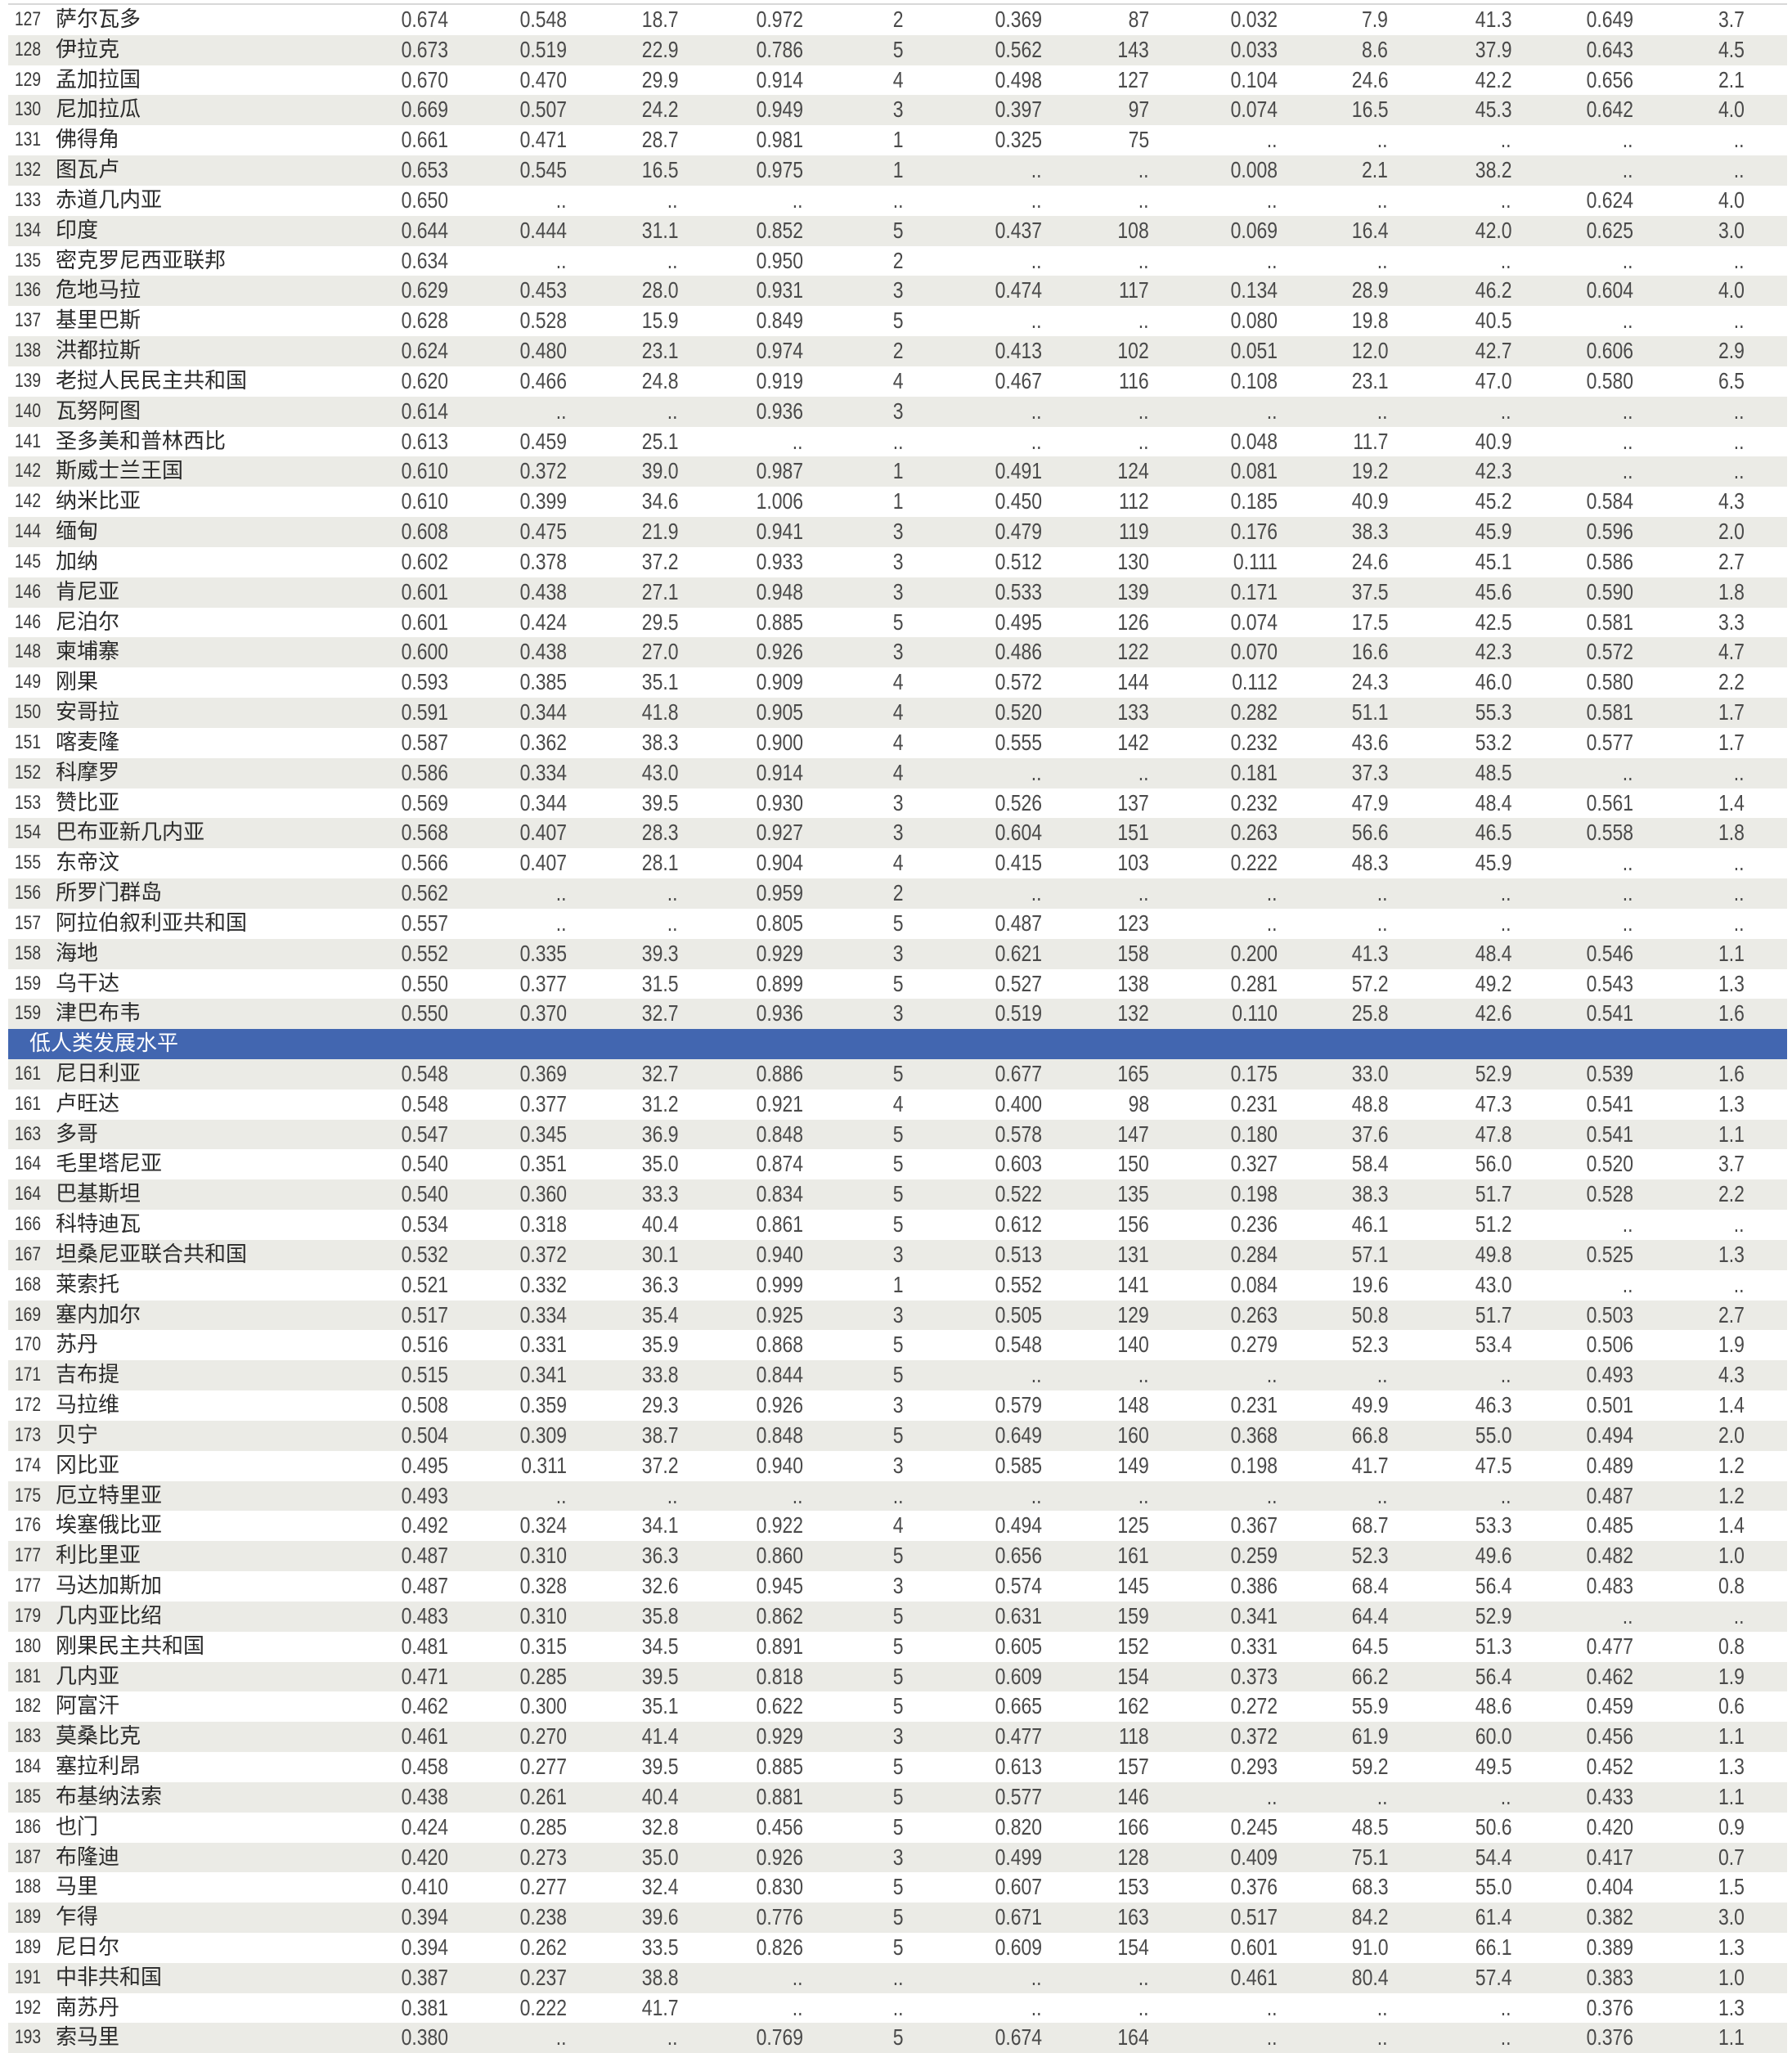 Image resolution: width=1792 pixels, height=2053 pixels. Describe the element at coordinates (28, 320) in the screenshot. I see `rank-cell: 137` at that location.